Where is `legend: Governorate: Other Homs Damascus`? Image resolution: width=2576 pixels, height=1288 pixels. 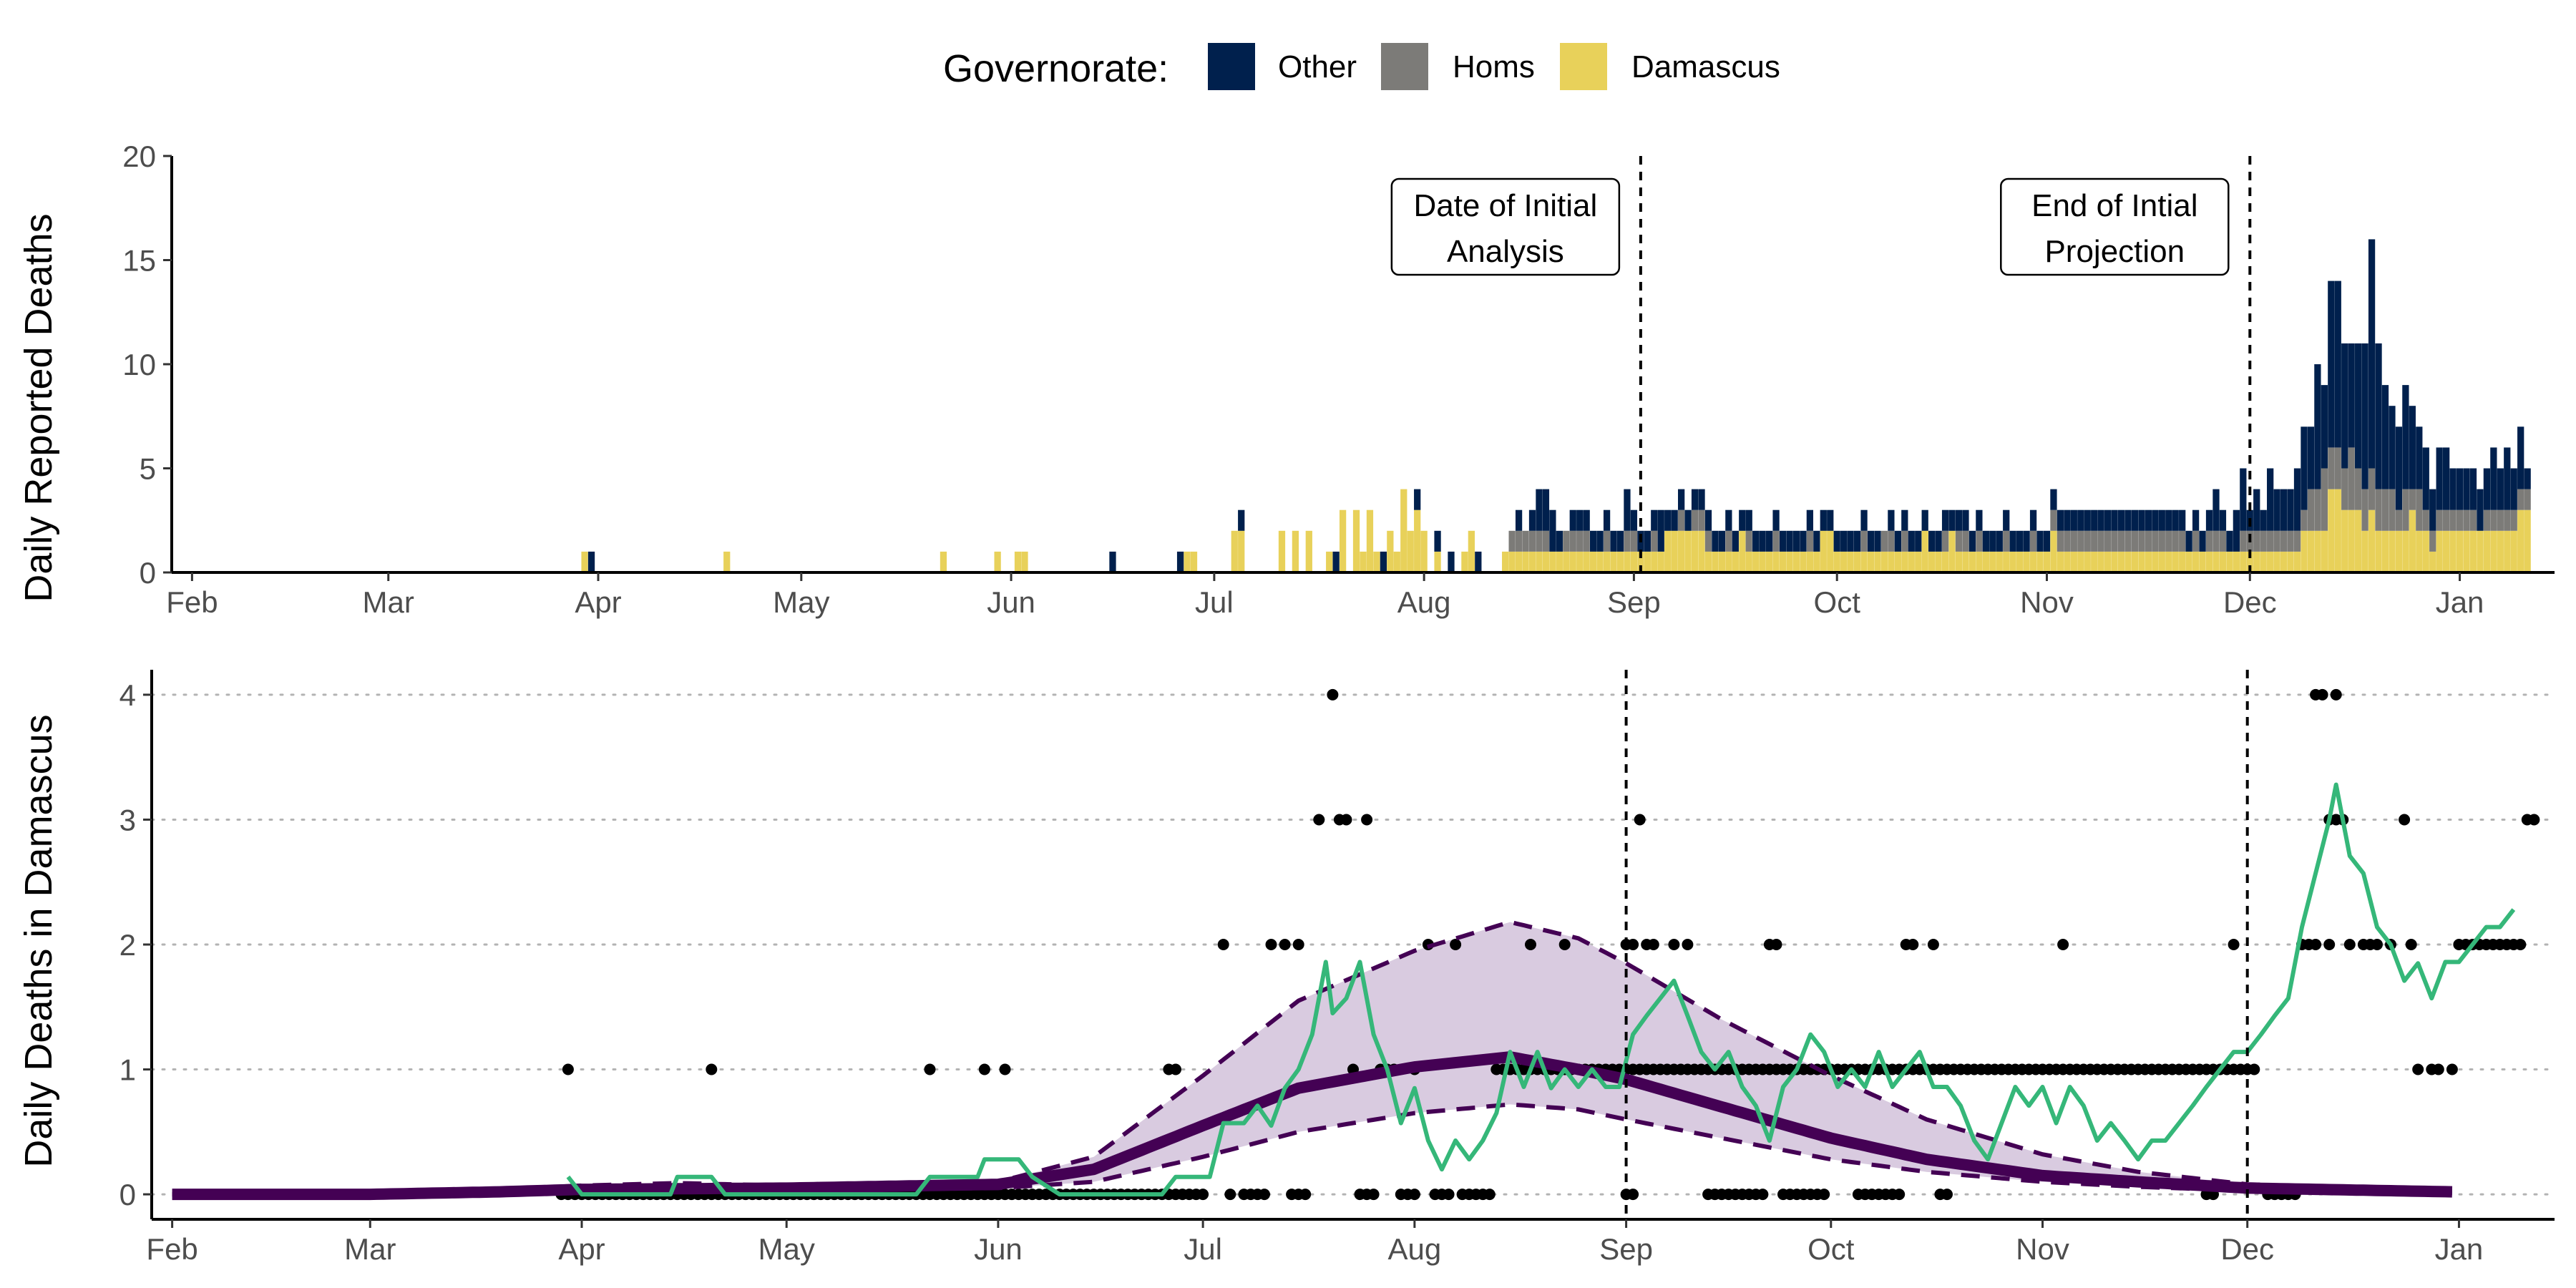
legend: Governorate: Other Homs Damascus is located at coordinates (1361, 66).